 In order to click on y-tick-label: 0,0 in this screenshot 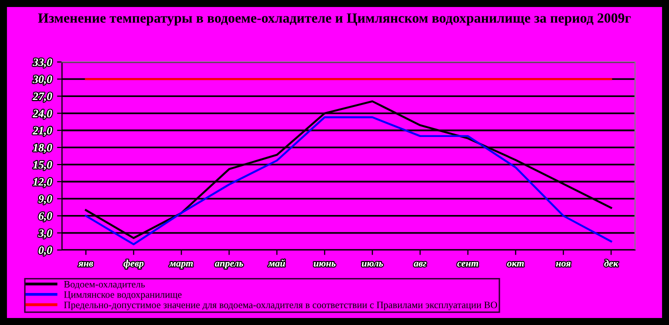, I will do `click(45, 251)`.